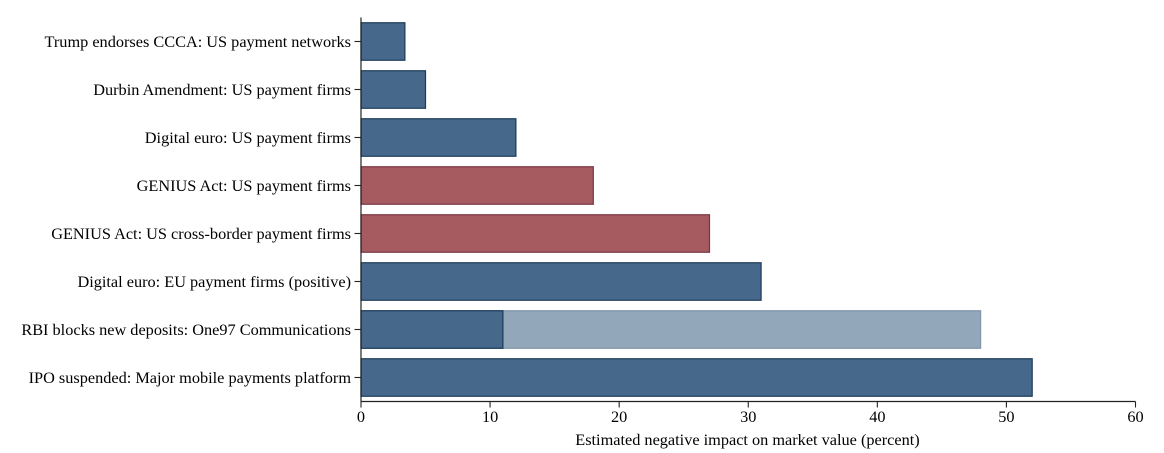 The height and width of the screenshot is (453, 1164). Describe the element at coordinates (198, 41) in the screenshot. I see `svg-text:Trump endorses CCCA: US paymen: Trump endorses CCCA: US payment networks` at that location.